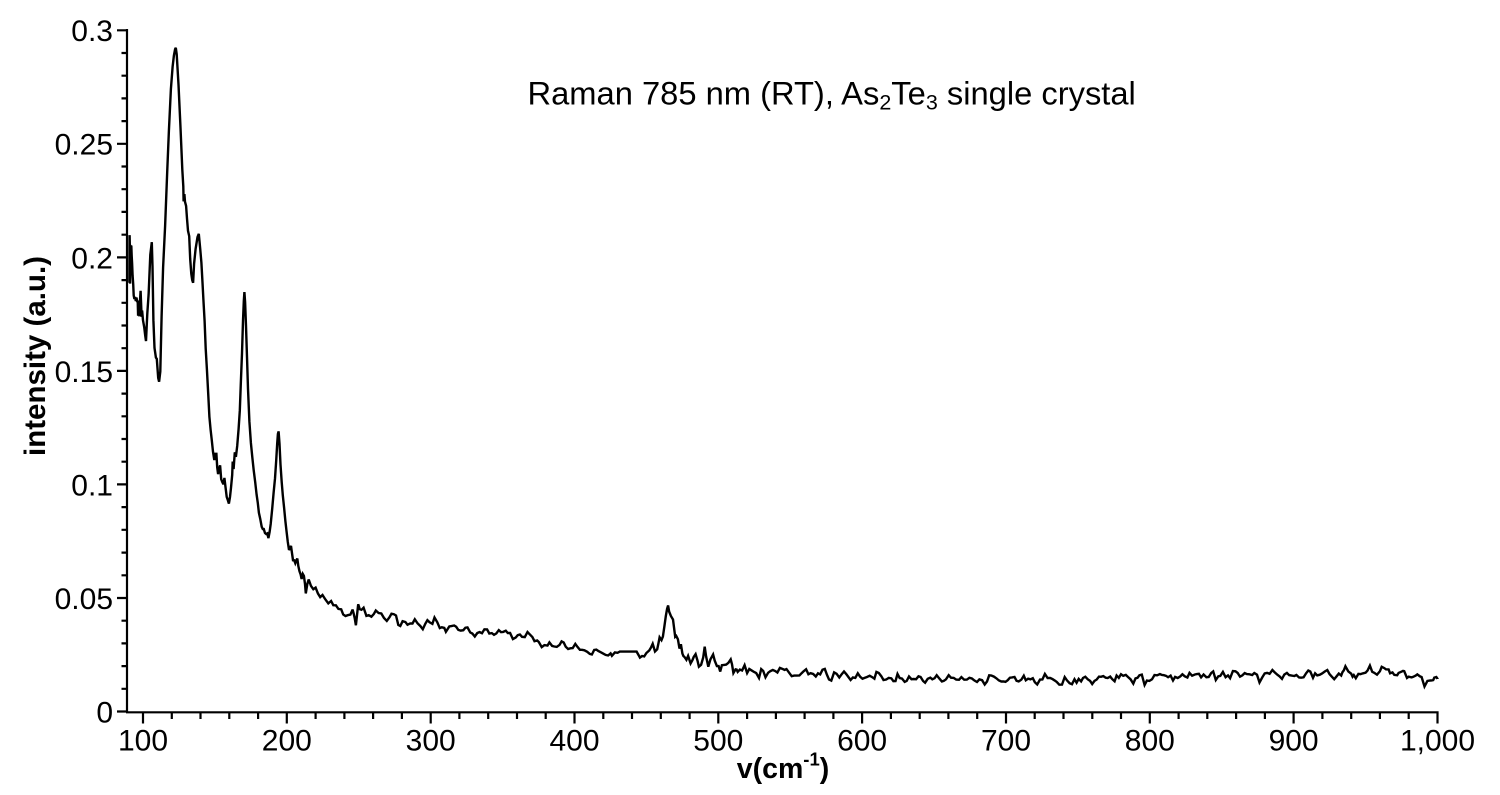 This screenshot has height=795, width=1500. What do you see at coordinates (1006, 741) in the screenshot?
I see `svg-text: 700` at bounding box center [1006, 741].